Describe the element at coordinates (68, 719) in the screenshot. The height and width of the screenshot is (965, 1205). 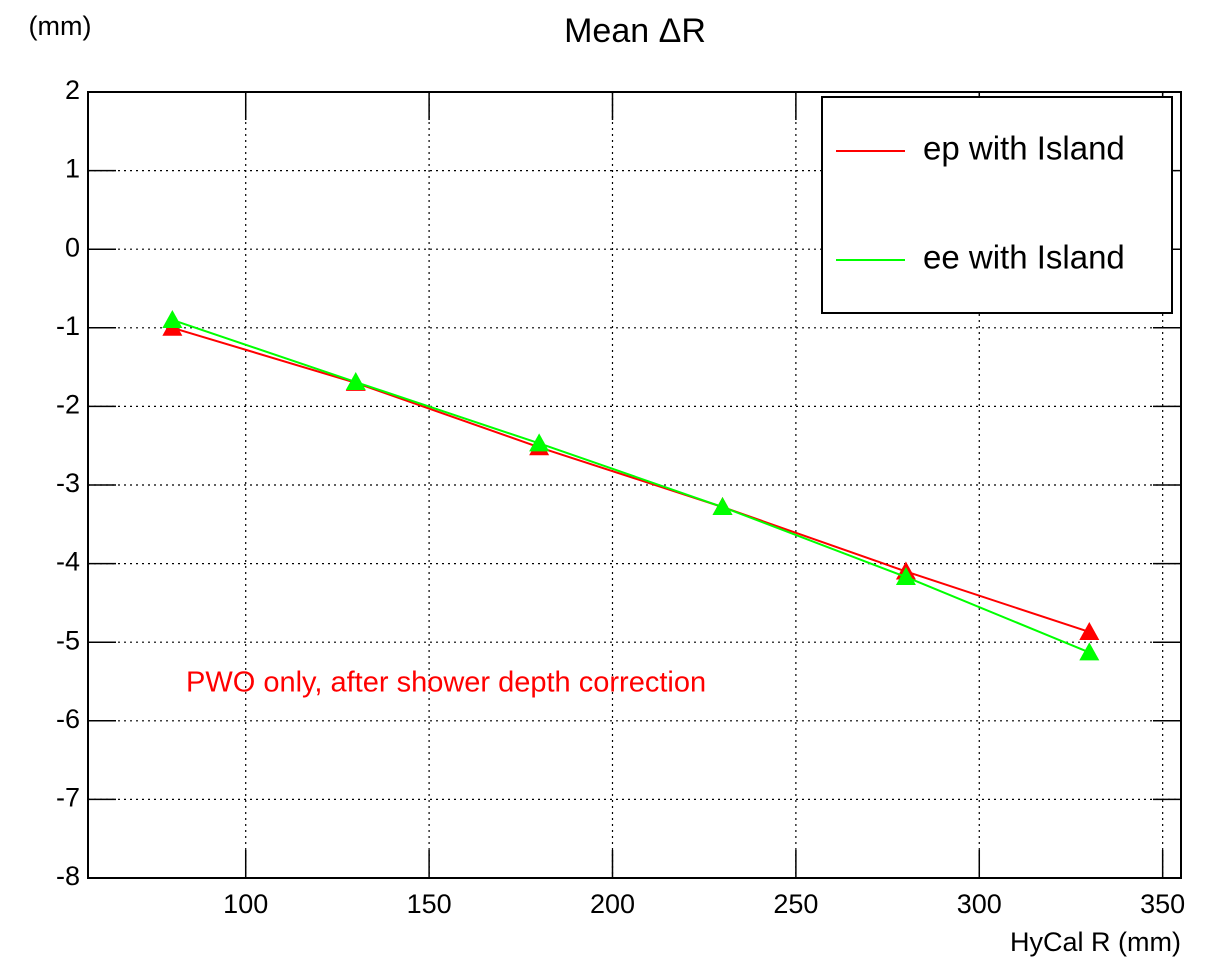
I see `y-tick-label: -6` at that location.